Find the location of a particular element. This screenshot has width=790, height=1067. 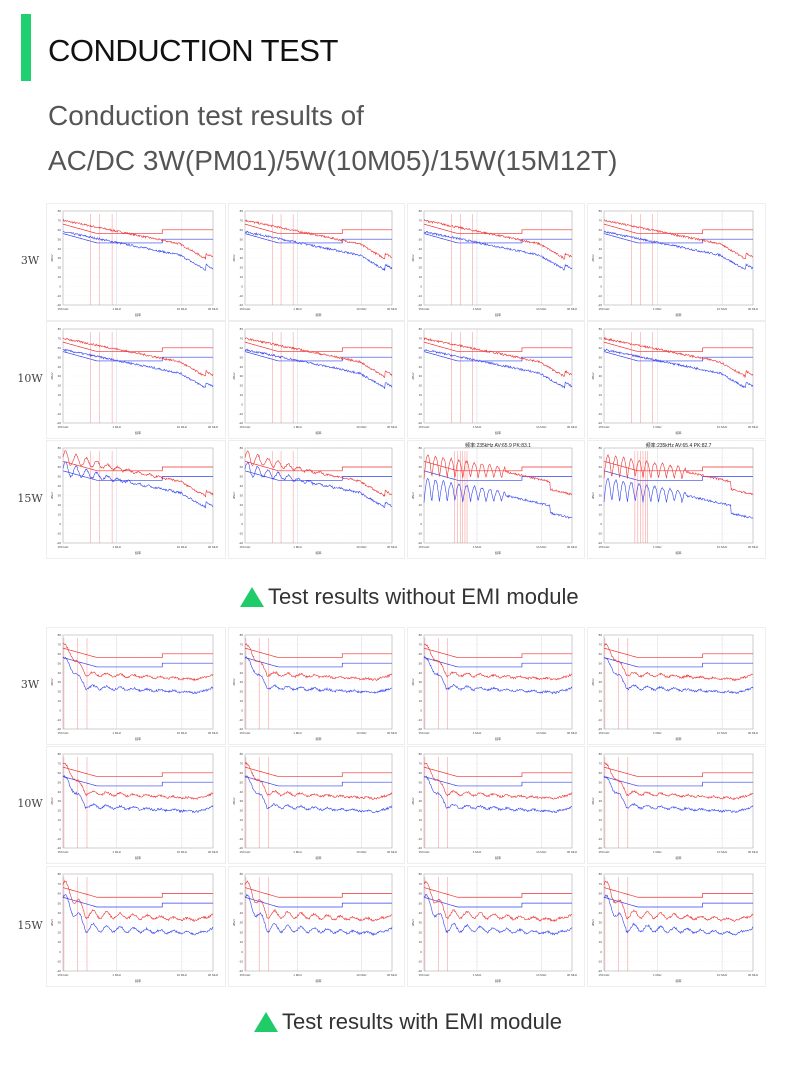

row-label: 3W is located at coordinates (30, 684).